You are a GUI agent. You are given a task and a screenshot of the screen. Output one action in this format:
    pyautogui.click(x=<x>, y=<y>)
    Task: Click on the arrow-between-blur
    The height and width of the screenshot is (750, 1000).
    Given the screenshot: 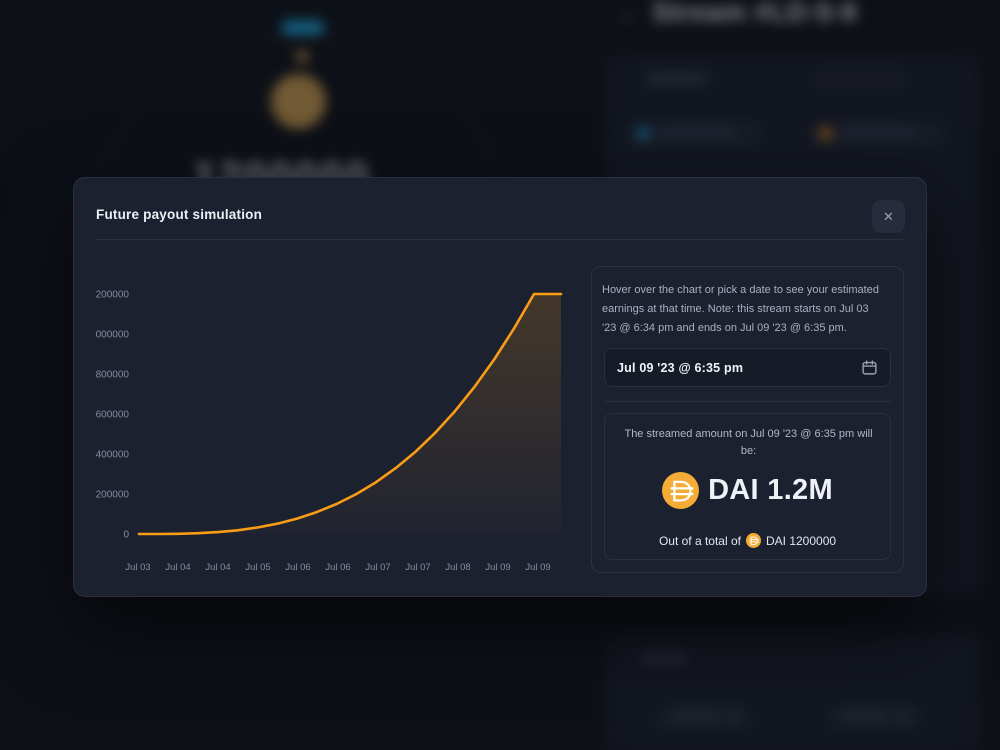 What is the action you would take?
    pyautogui.click(x=788, y=133)
    